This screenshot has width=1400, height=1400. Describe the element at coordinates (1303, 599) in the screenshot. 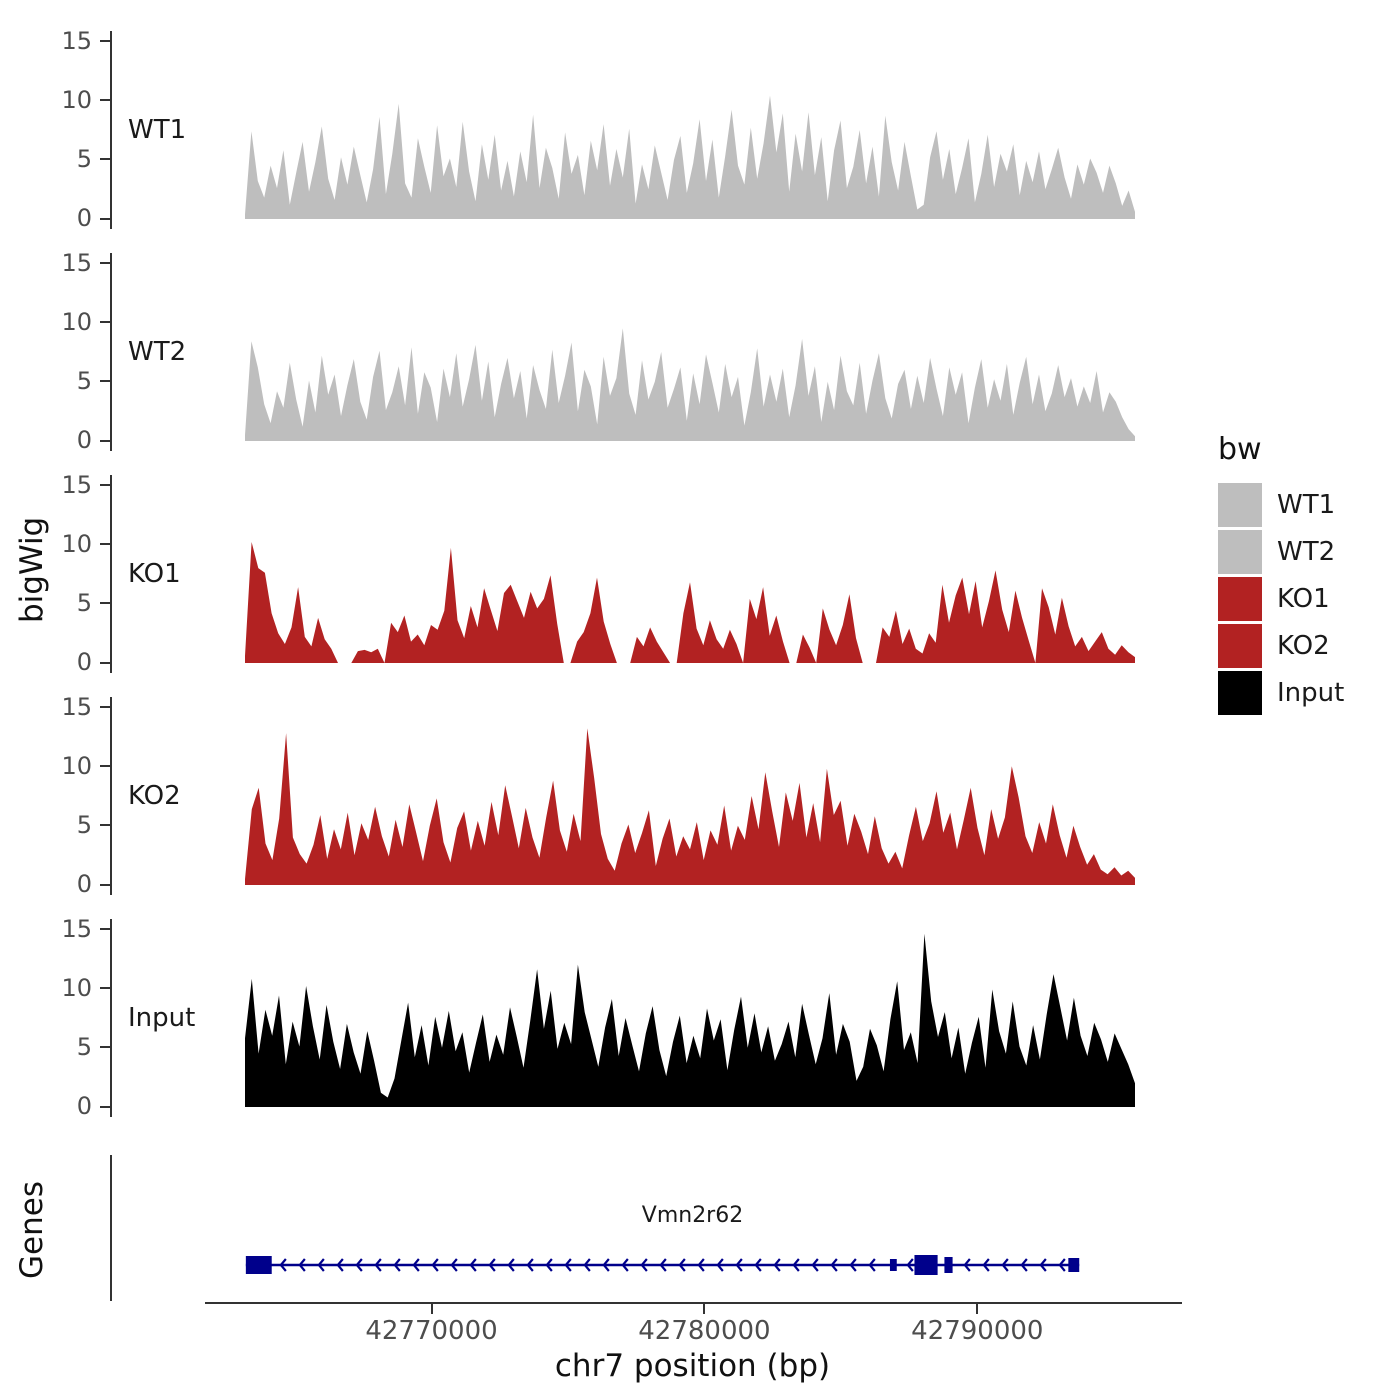

I see `legend-label-ko1: KO1` at that location.